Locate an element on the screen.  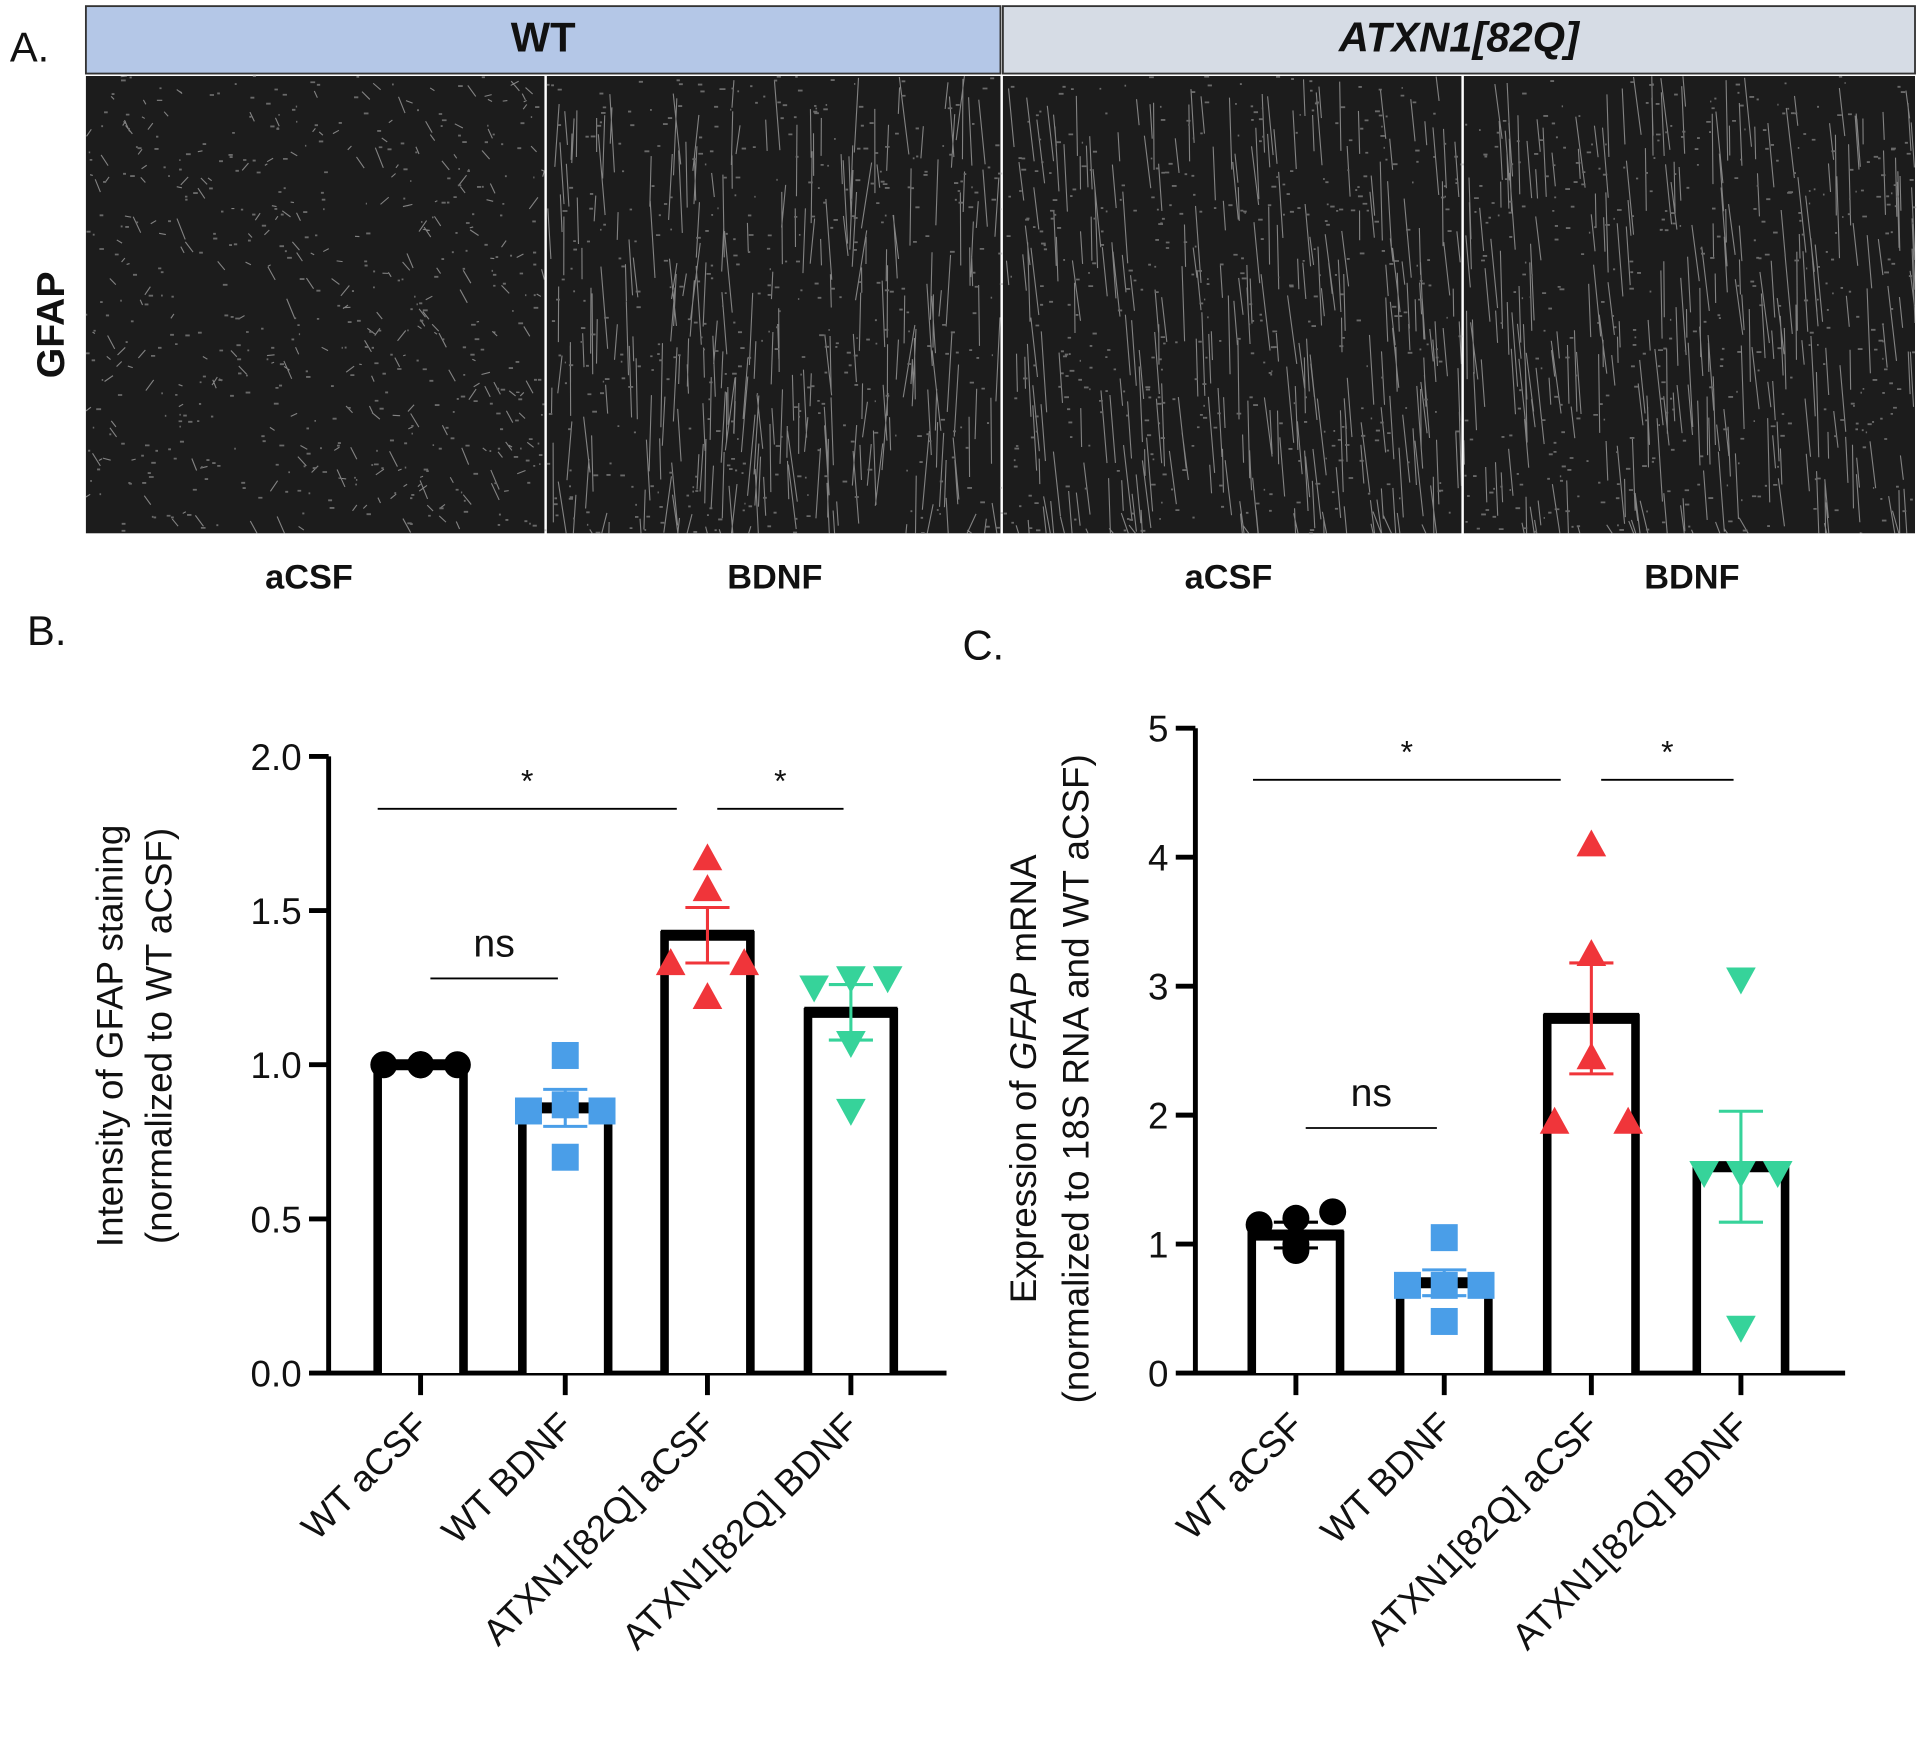
y-axis-label-part: Intensity of GFAP staining is located at coordinates (110, 1036).